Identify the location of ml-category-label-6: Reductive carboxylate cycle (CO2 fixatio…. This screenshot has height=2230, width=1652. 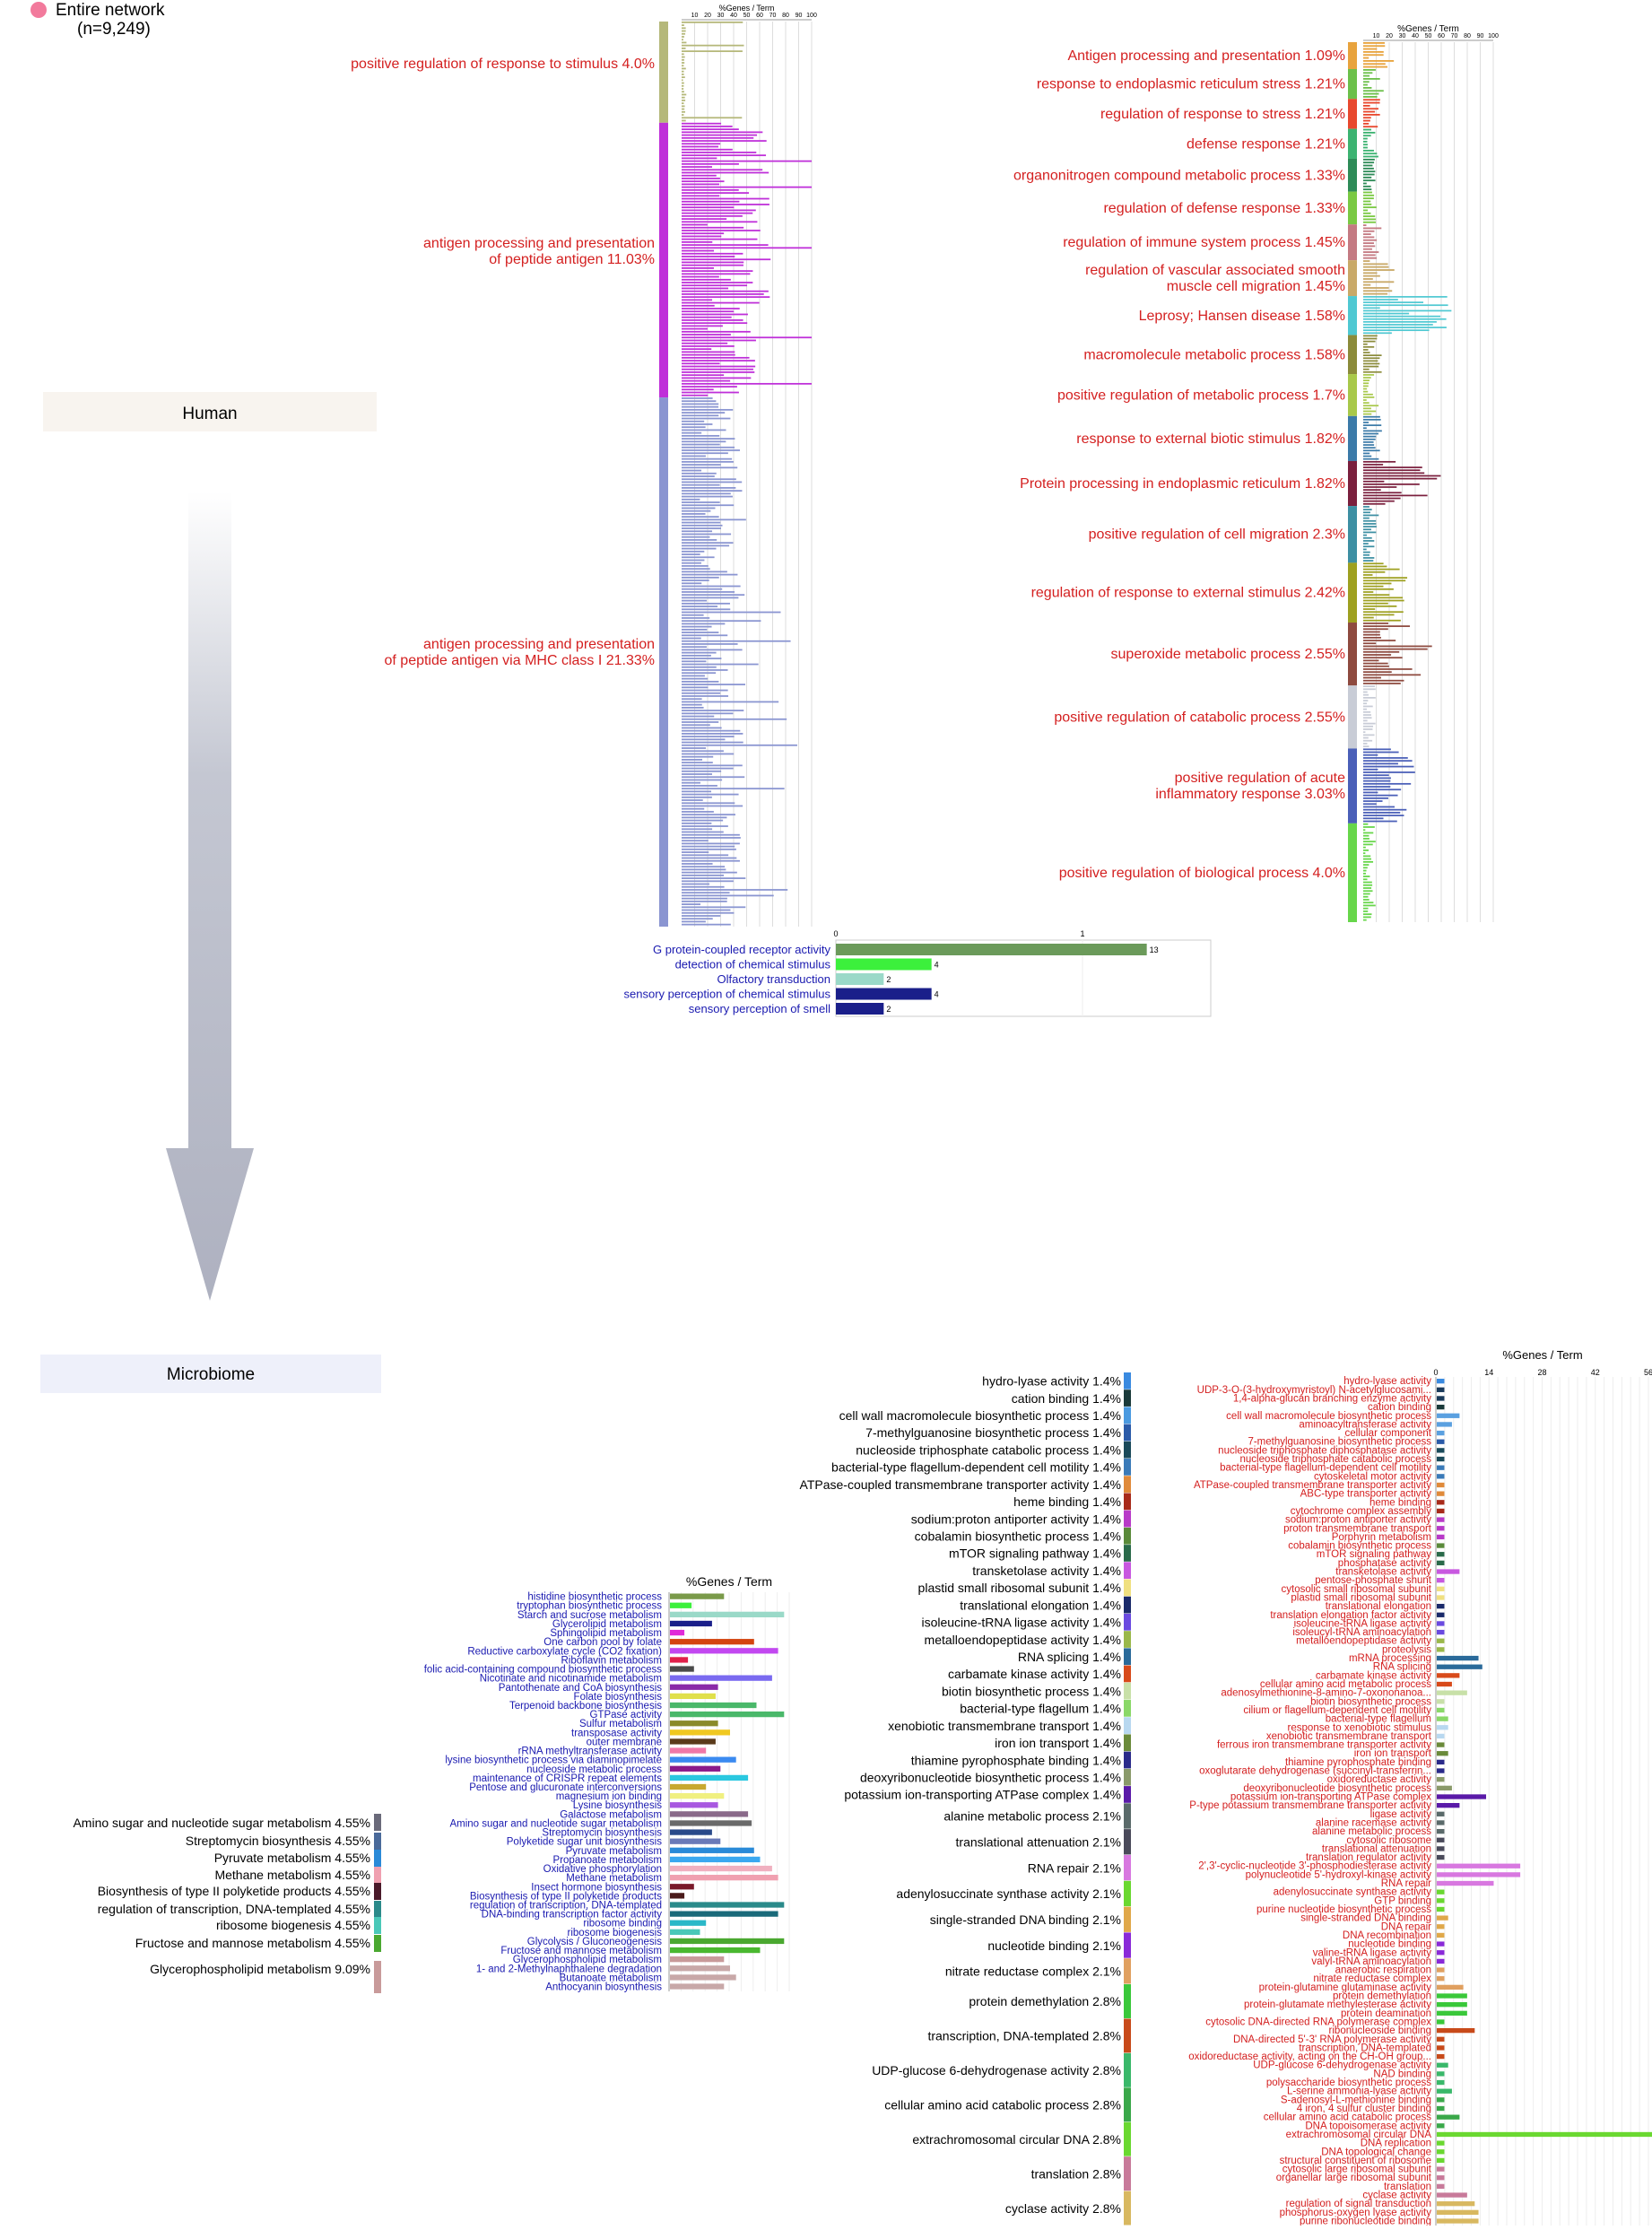
(564, 1651).